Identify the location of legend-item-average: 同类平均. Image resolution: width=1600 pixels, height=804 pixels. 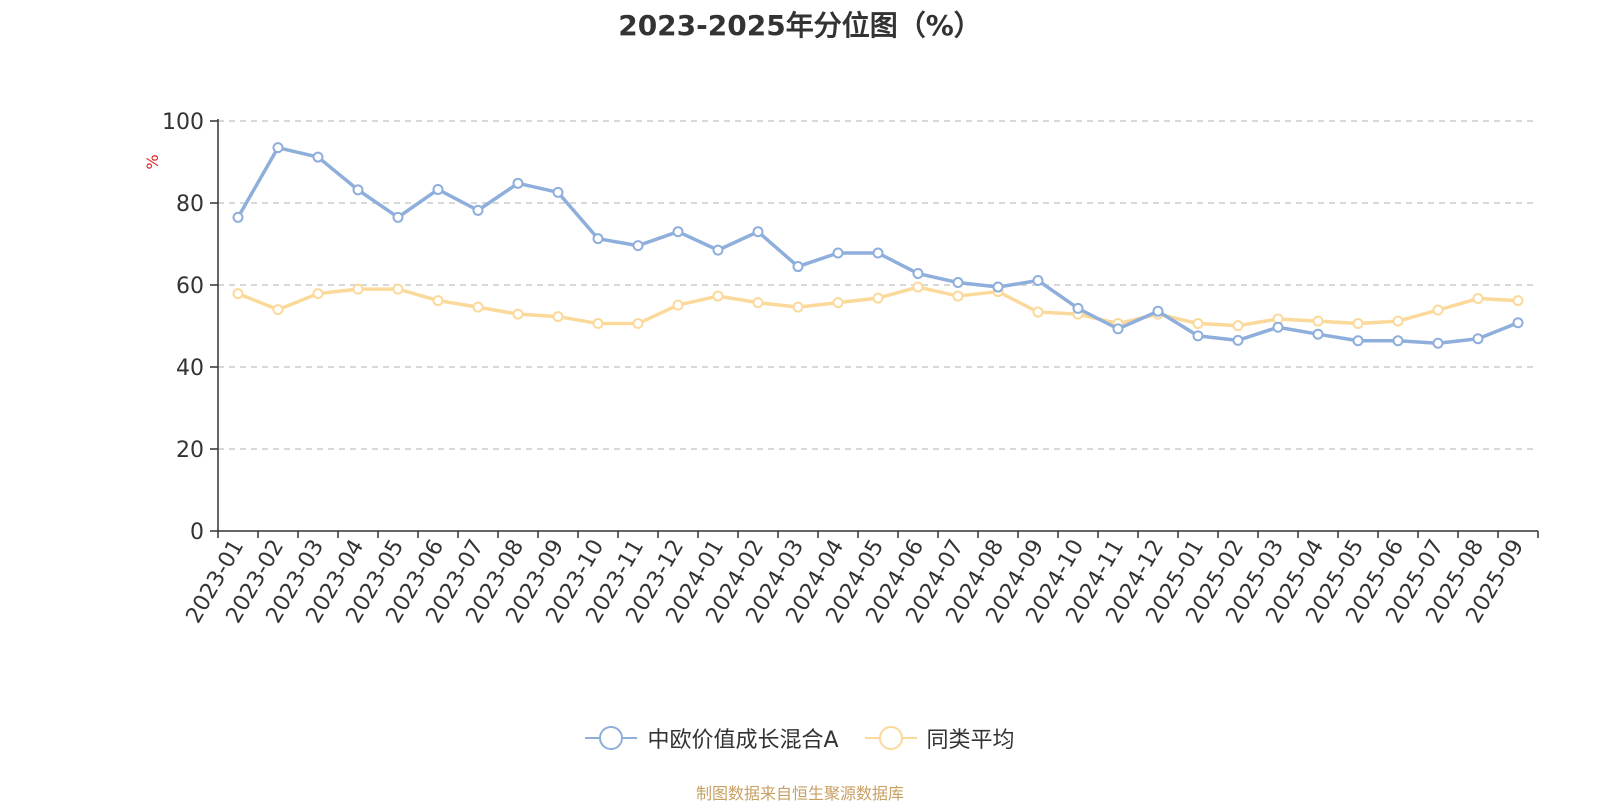
(939, 738).